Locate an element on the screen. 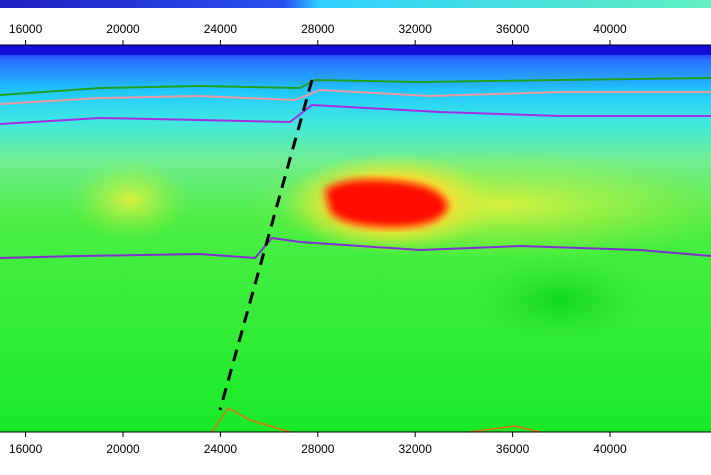 This screenshot has height=475, width=711. x-tick-label-bottom: 32000 is located at coordinates (416, 449).